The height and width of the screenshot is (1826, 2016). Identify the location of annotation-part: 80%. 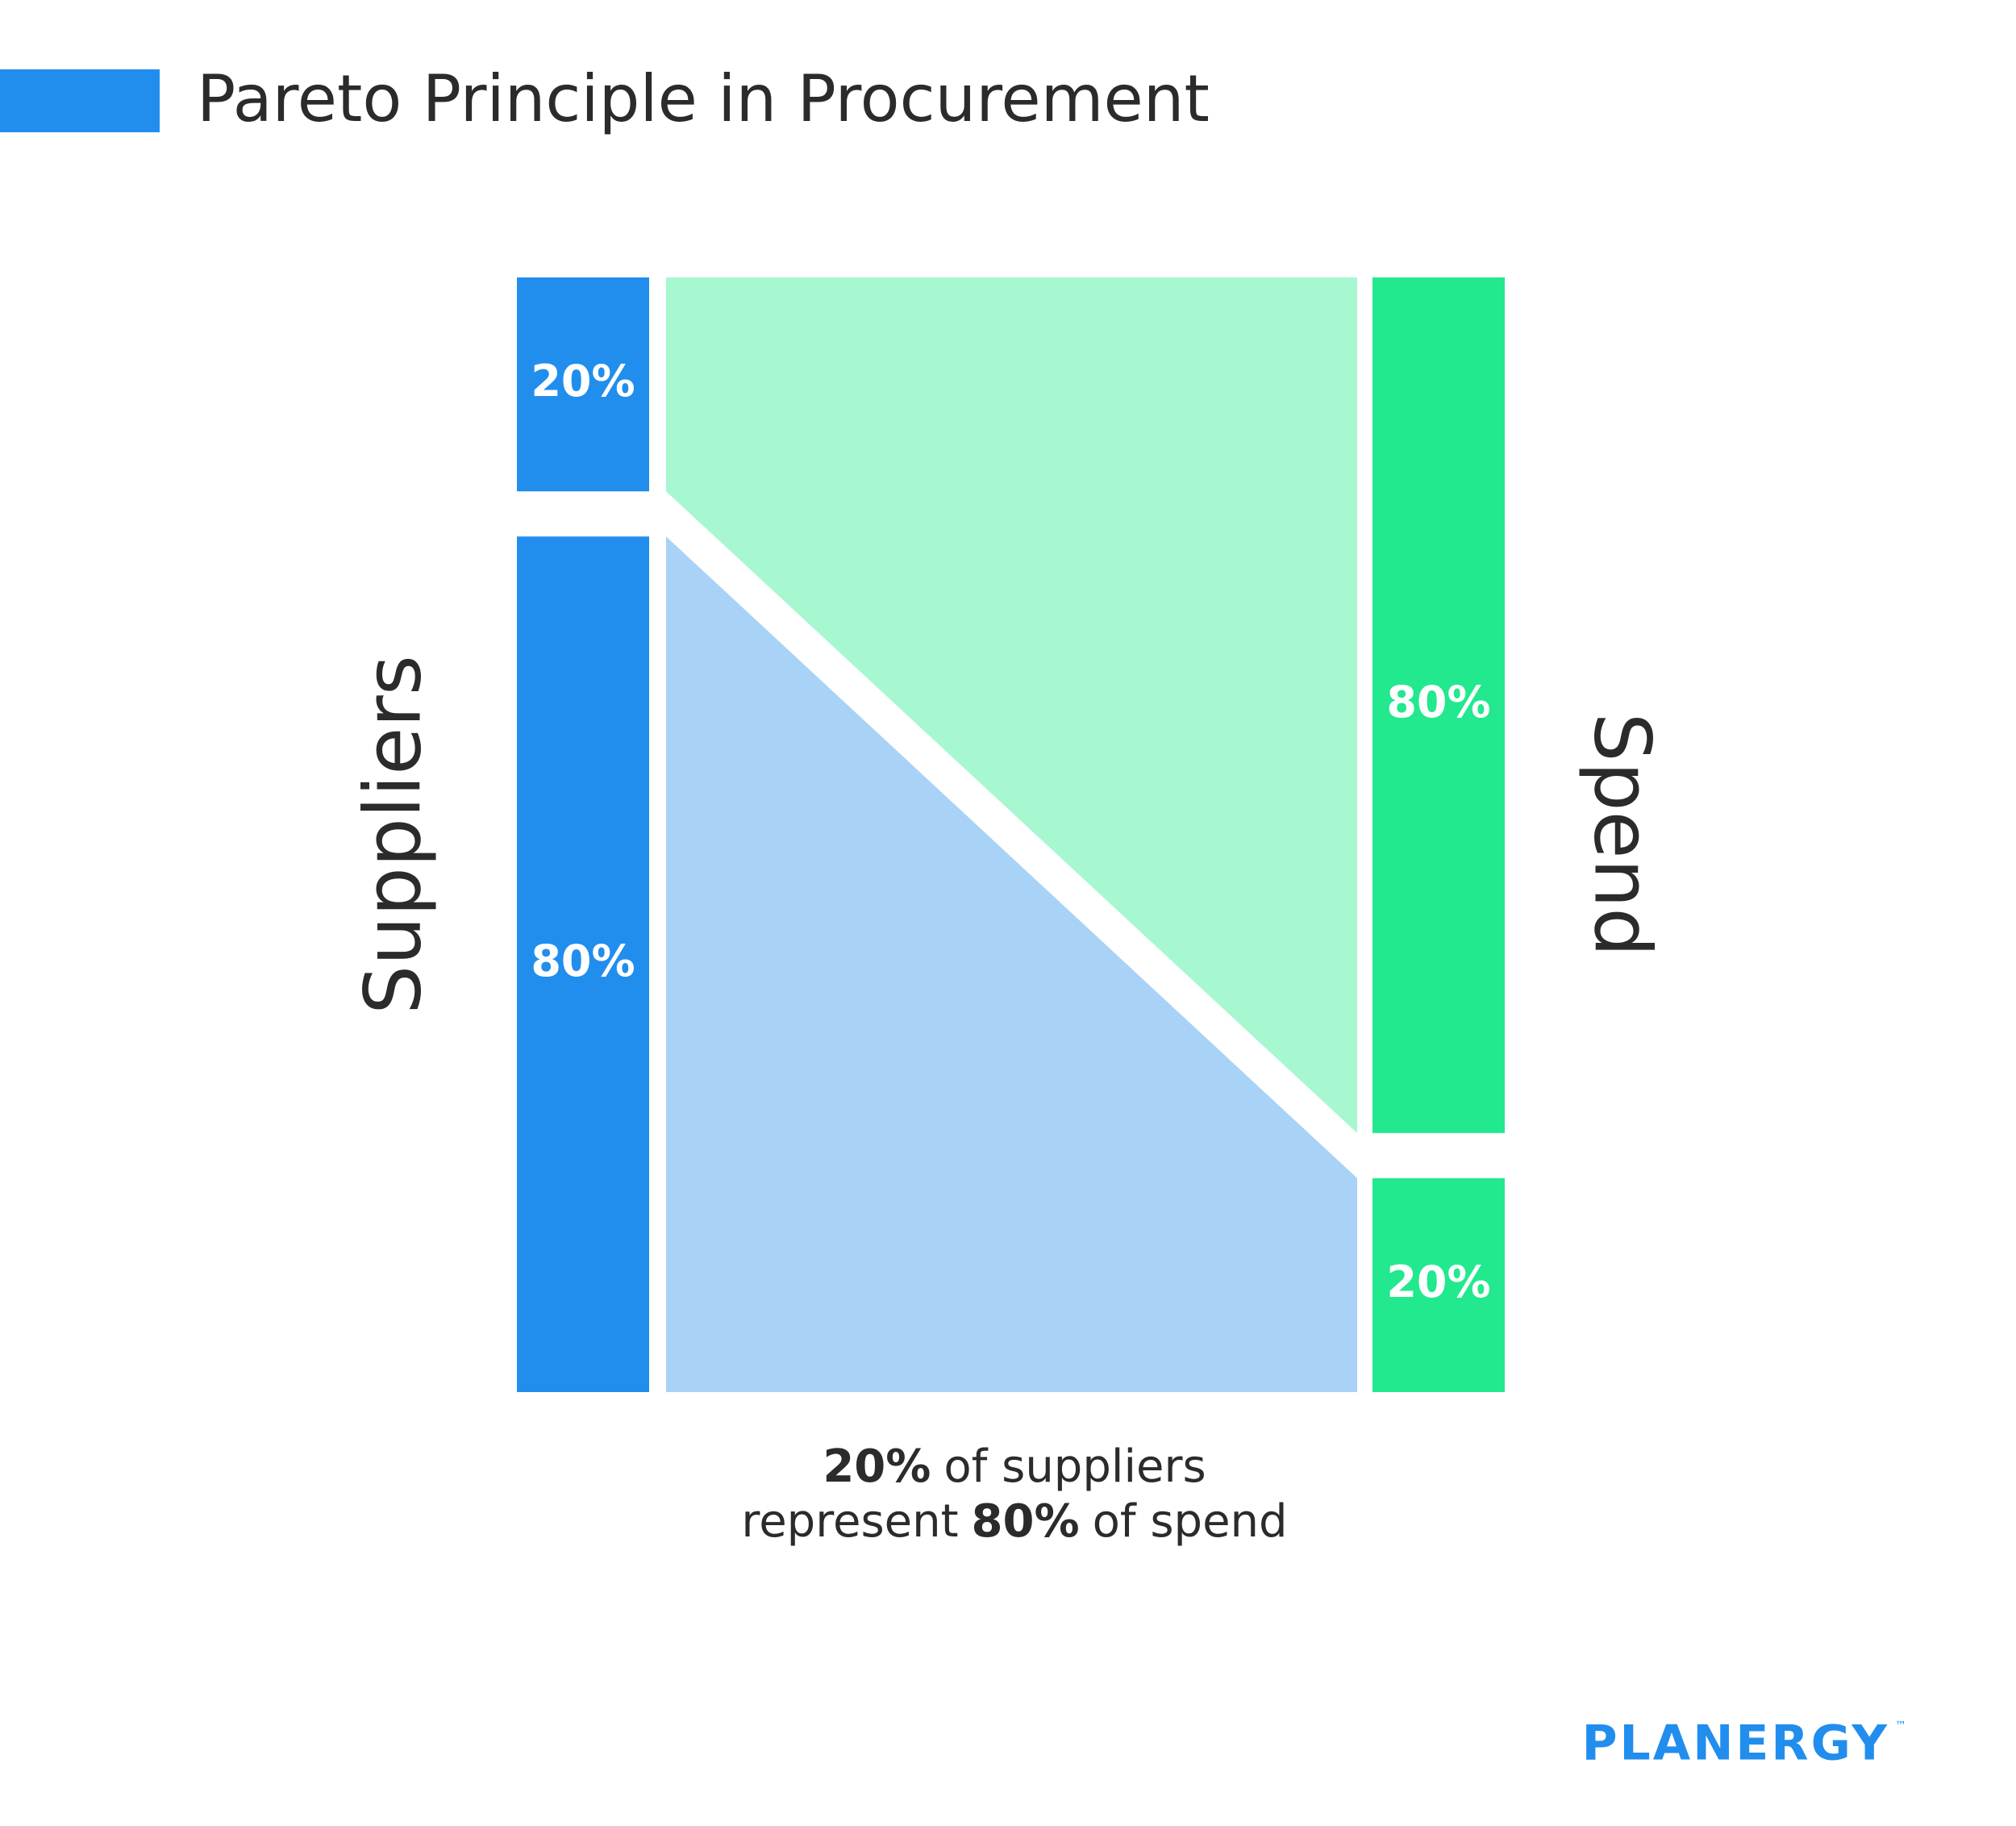
(1026, 1521).